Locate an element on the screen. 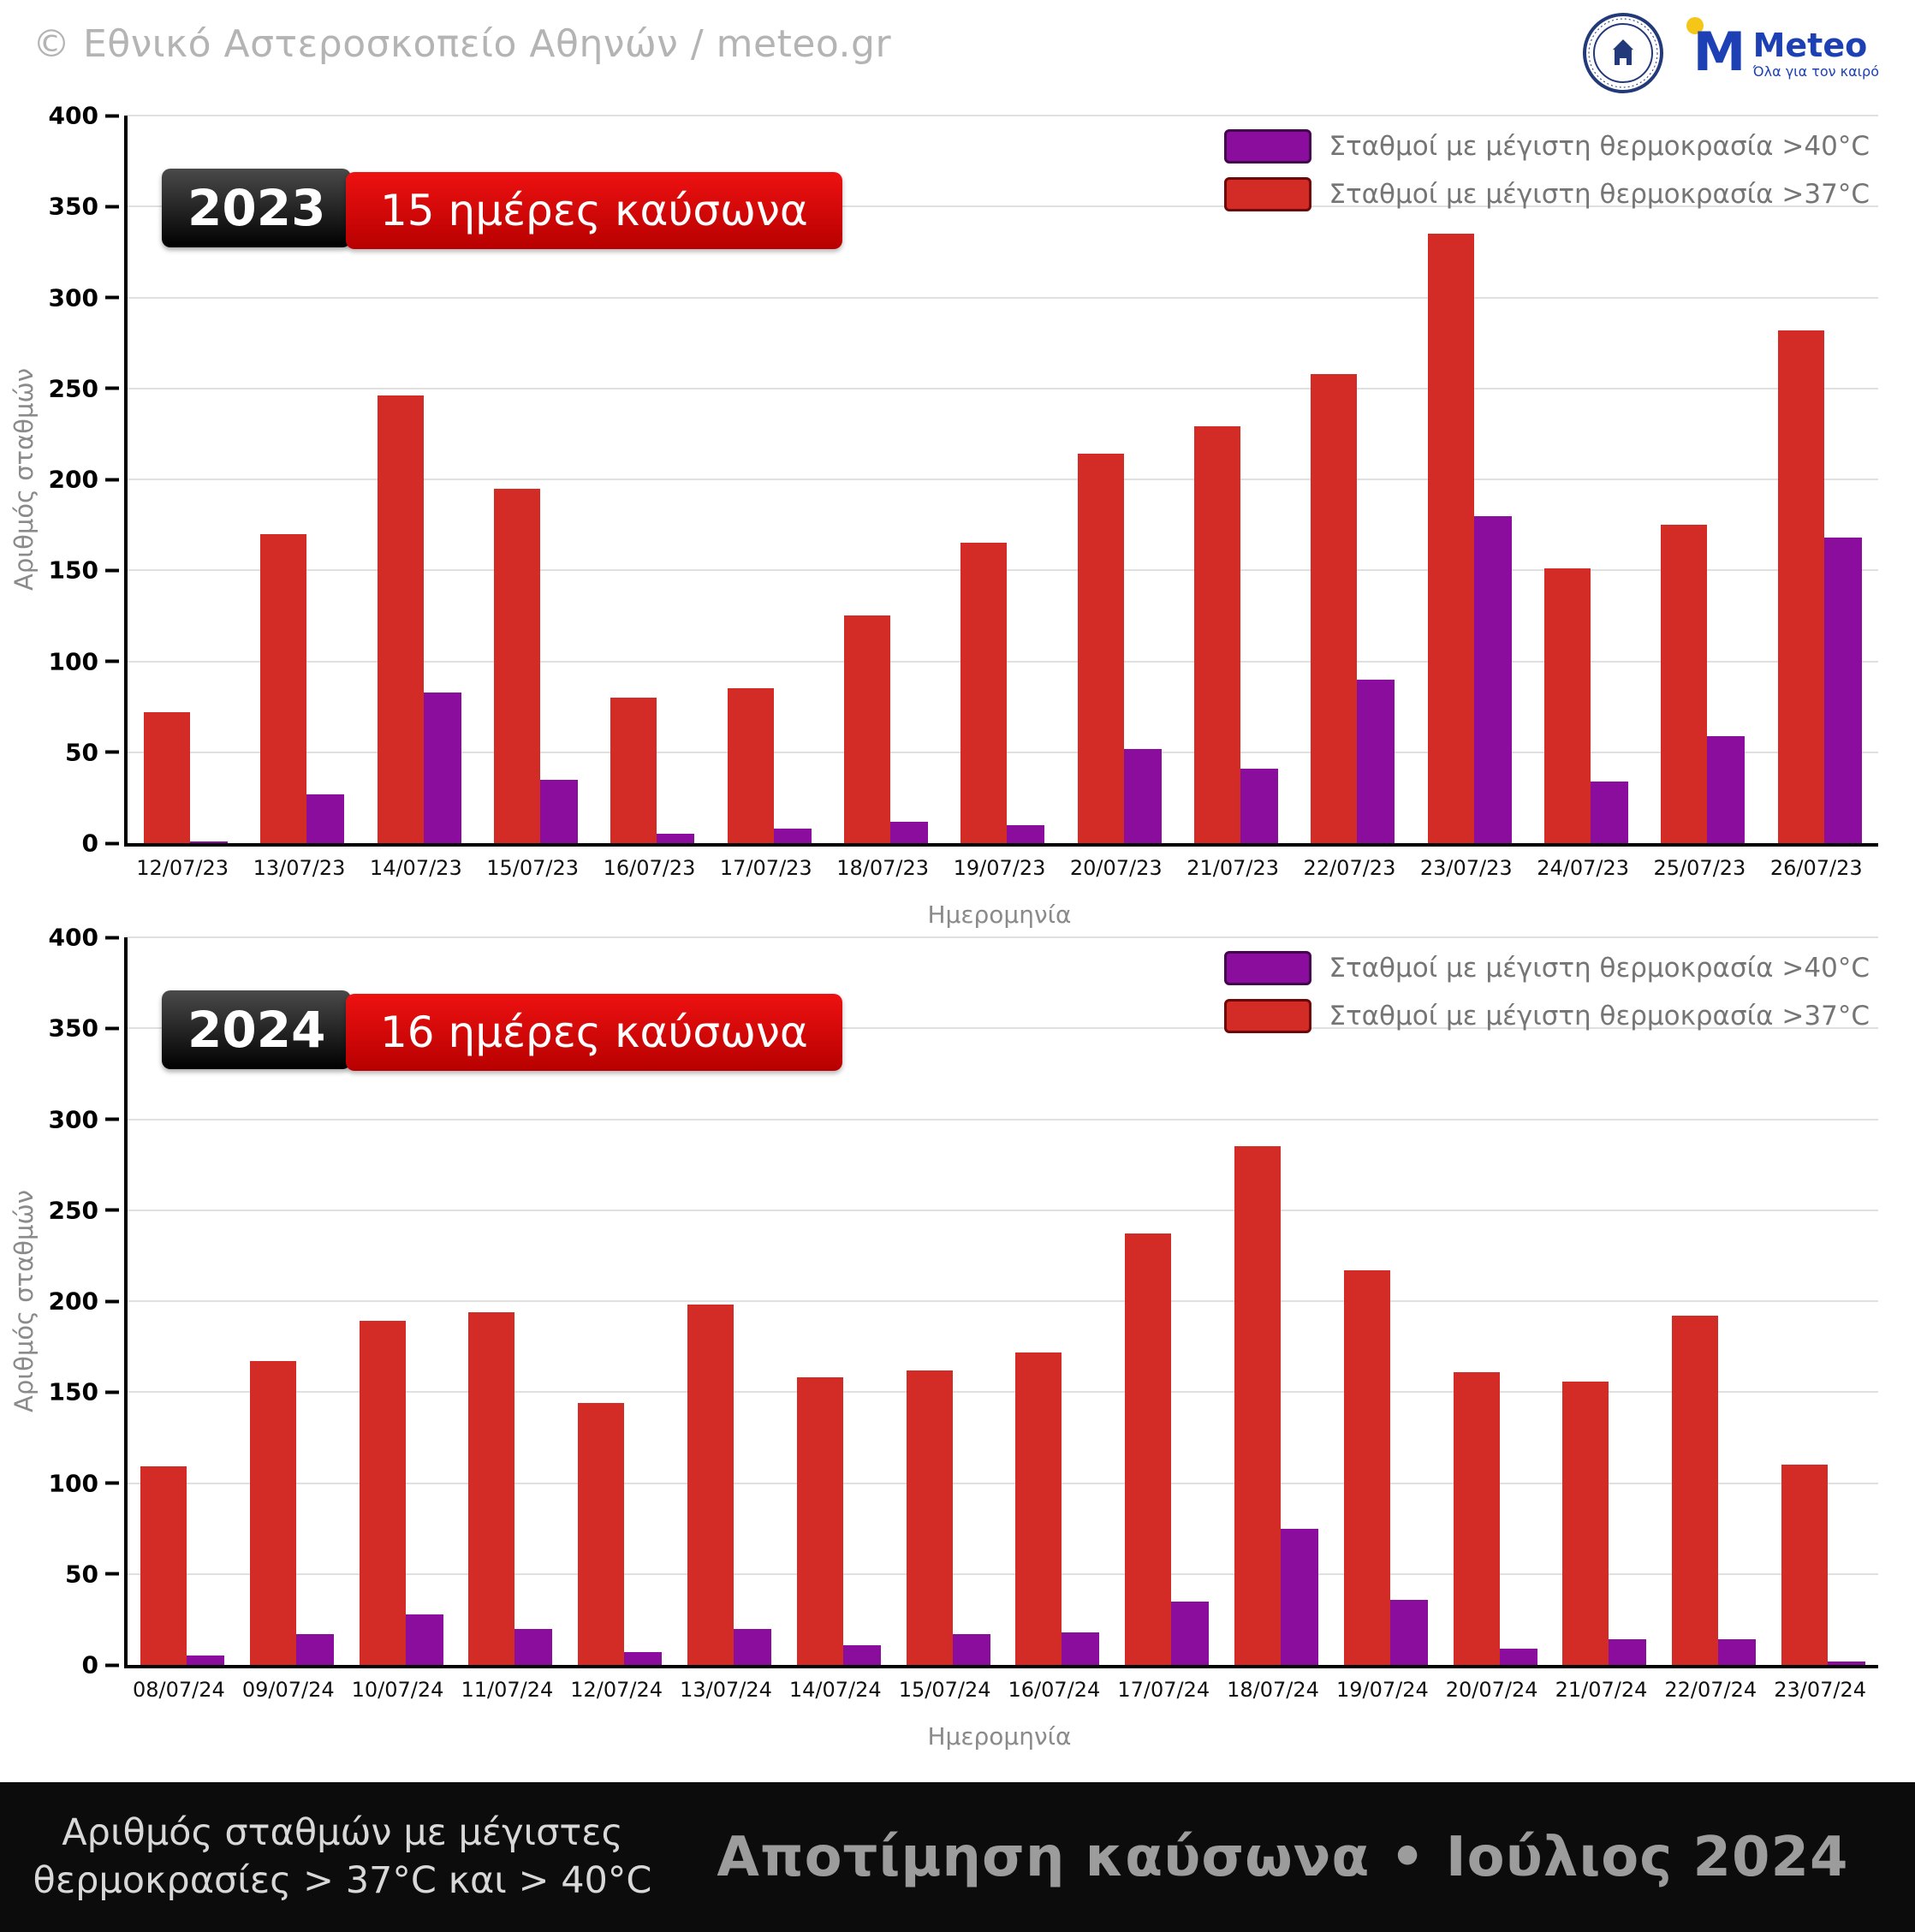 Image resolution: width=1915 pixels, height=1932 pixels. observatory-seal-icon is located at coordinates (1622, 53).